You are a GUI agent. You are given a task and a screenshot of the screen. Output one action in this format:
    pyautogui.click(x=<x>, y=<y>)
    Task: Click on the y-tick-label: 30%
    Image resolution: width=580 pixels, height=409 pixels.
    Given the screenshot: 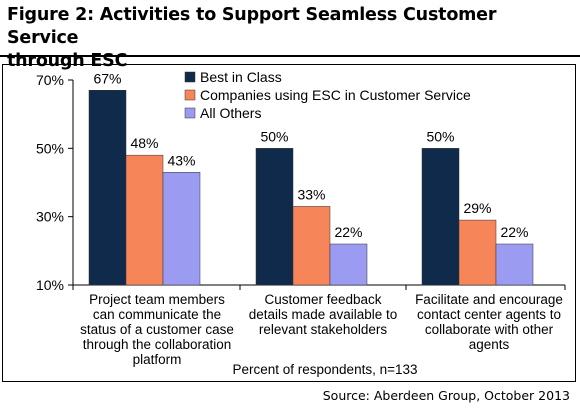 What is the action you would take?
    pyautogui.click(x=50, y=217)
    